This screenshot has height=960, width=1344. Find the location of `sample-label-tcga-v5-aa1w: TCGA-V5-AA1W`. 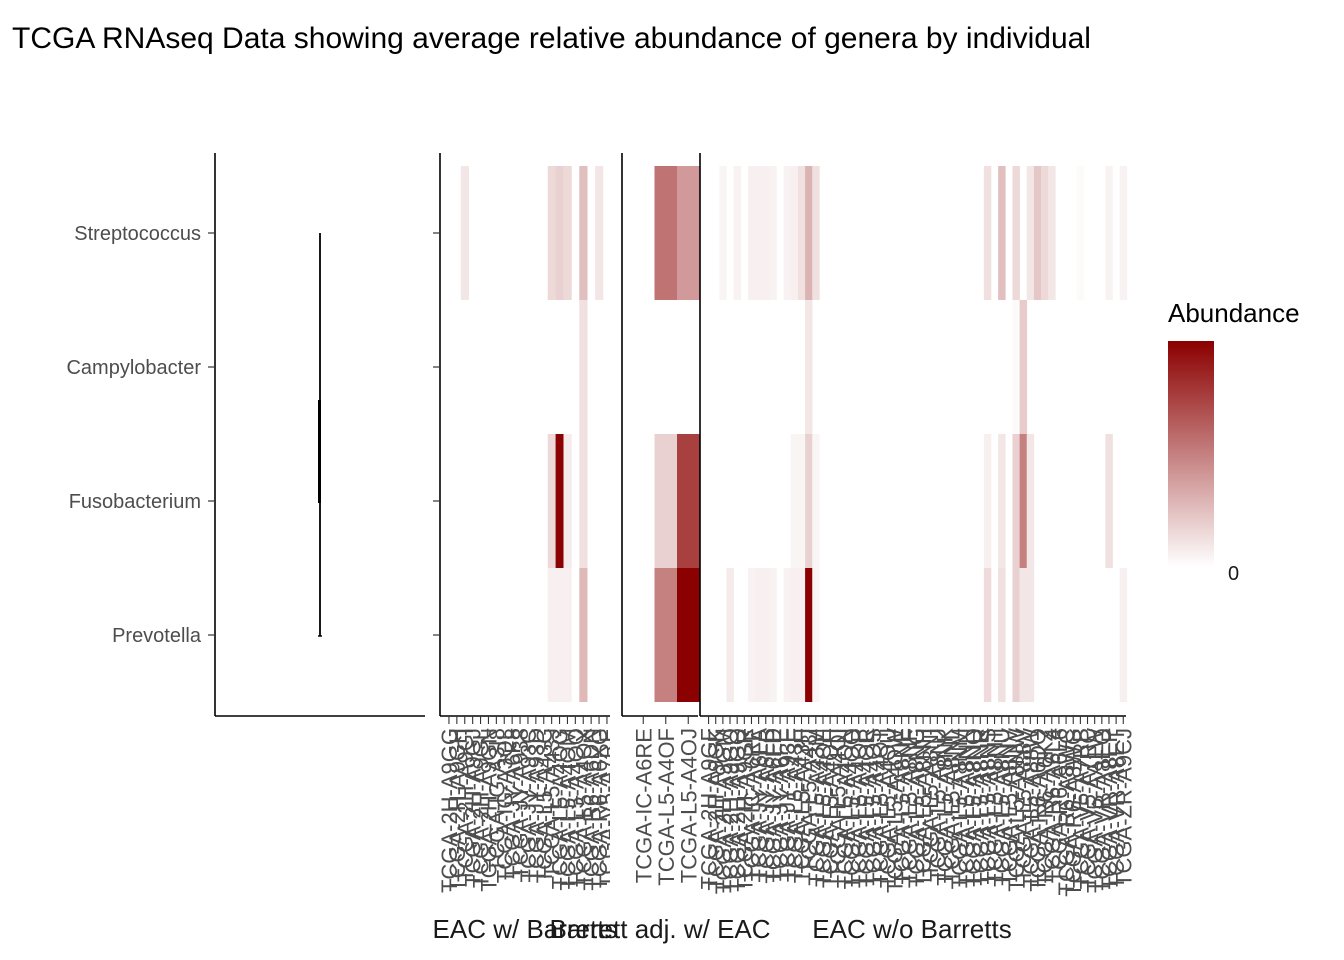

sample-label-tcga-v5-aa1w: TCGA-V5-AA1W is located at coordinates (1095, 810).